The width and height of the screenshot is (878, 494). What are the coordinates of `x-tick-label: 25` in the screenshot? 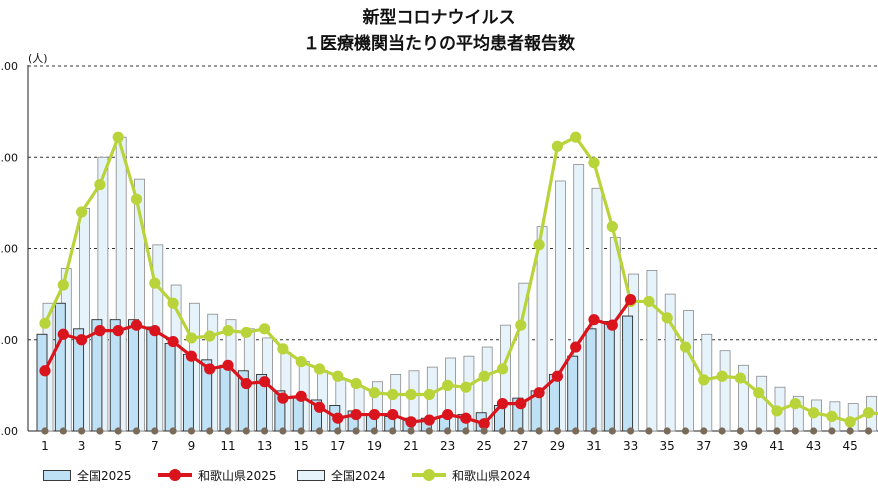 It's located at (484, 446).